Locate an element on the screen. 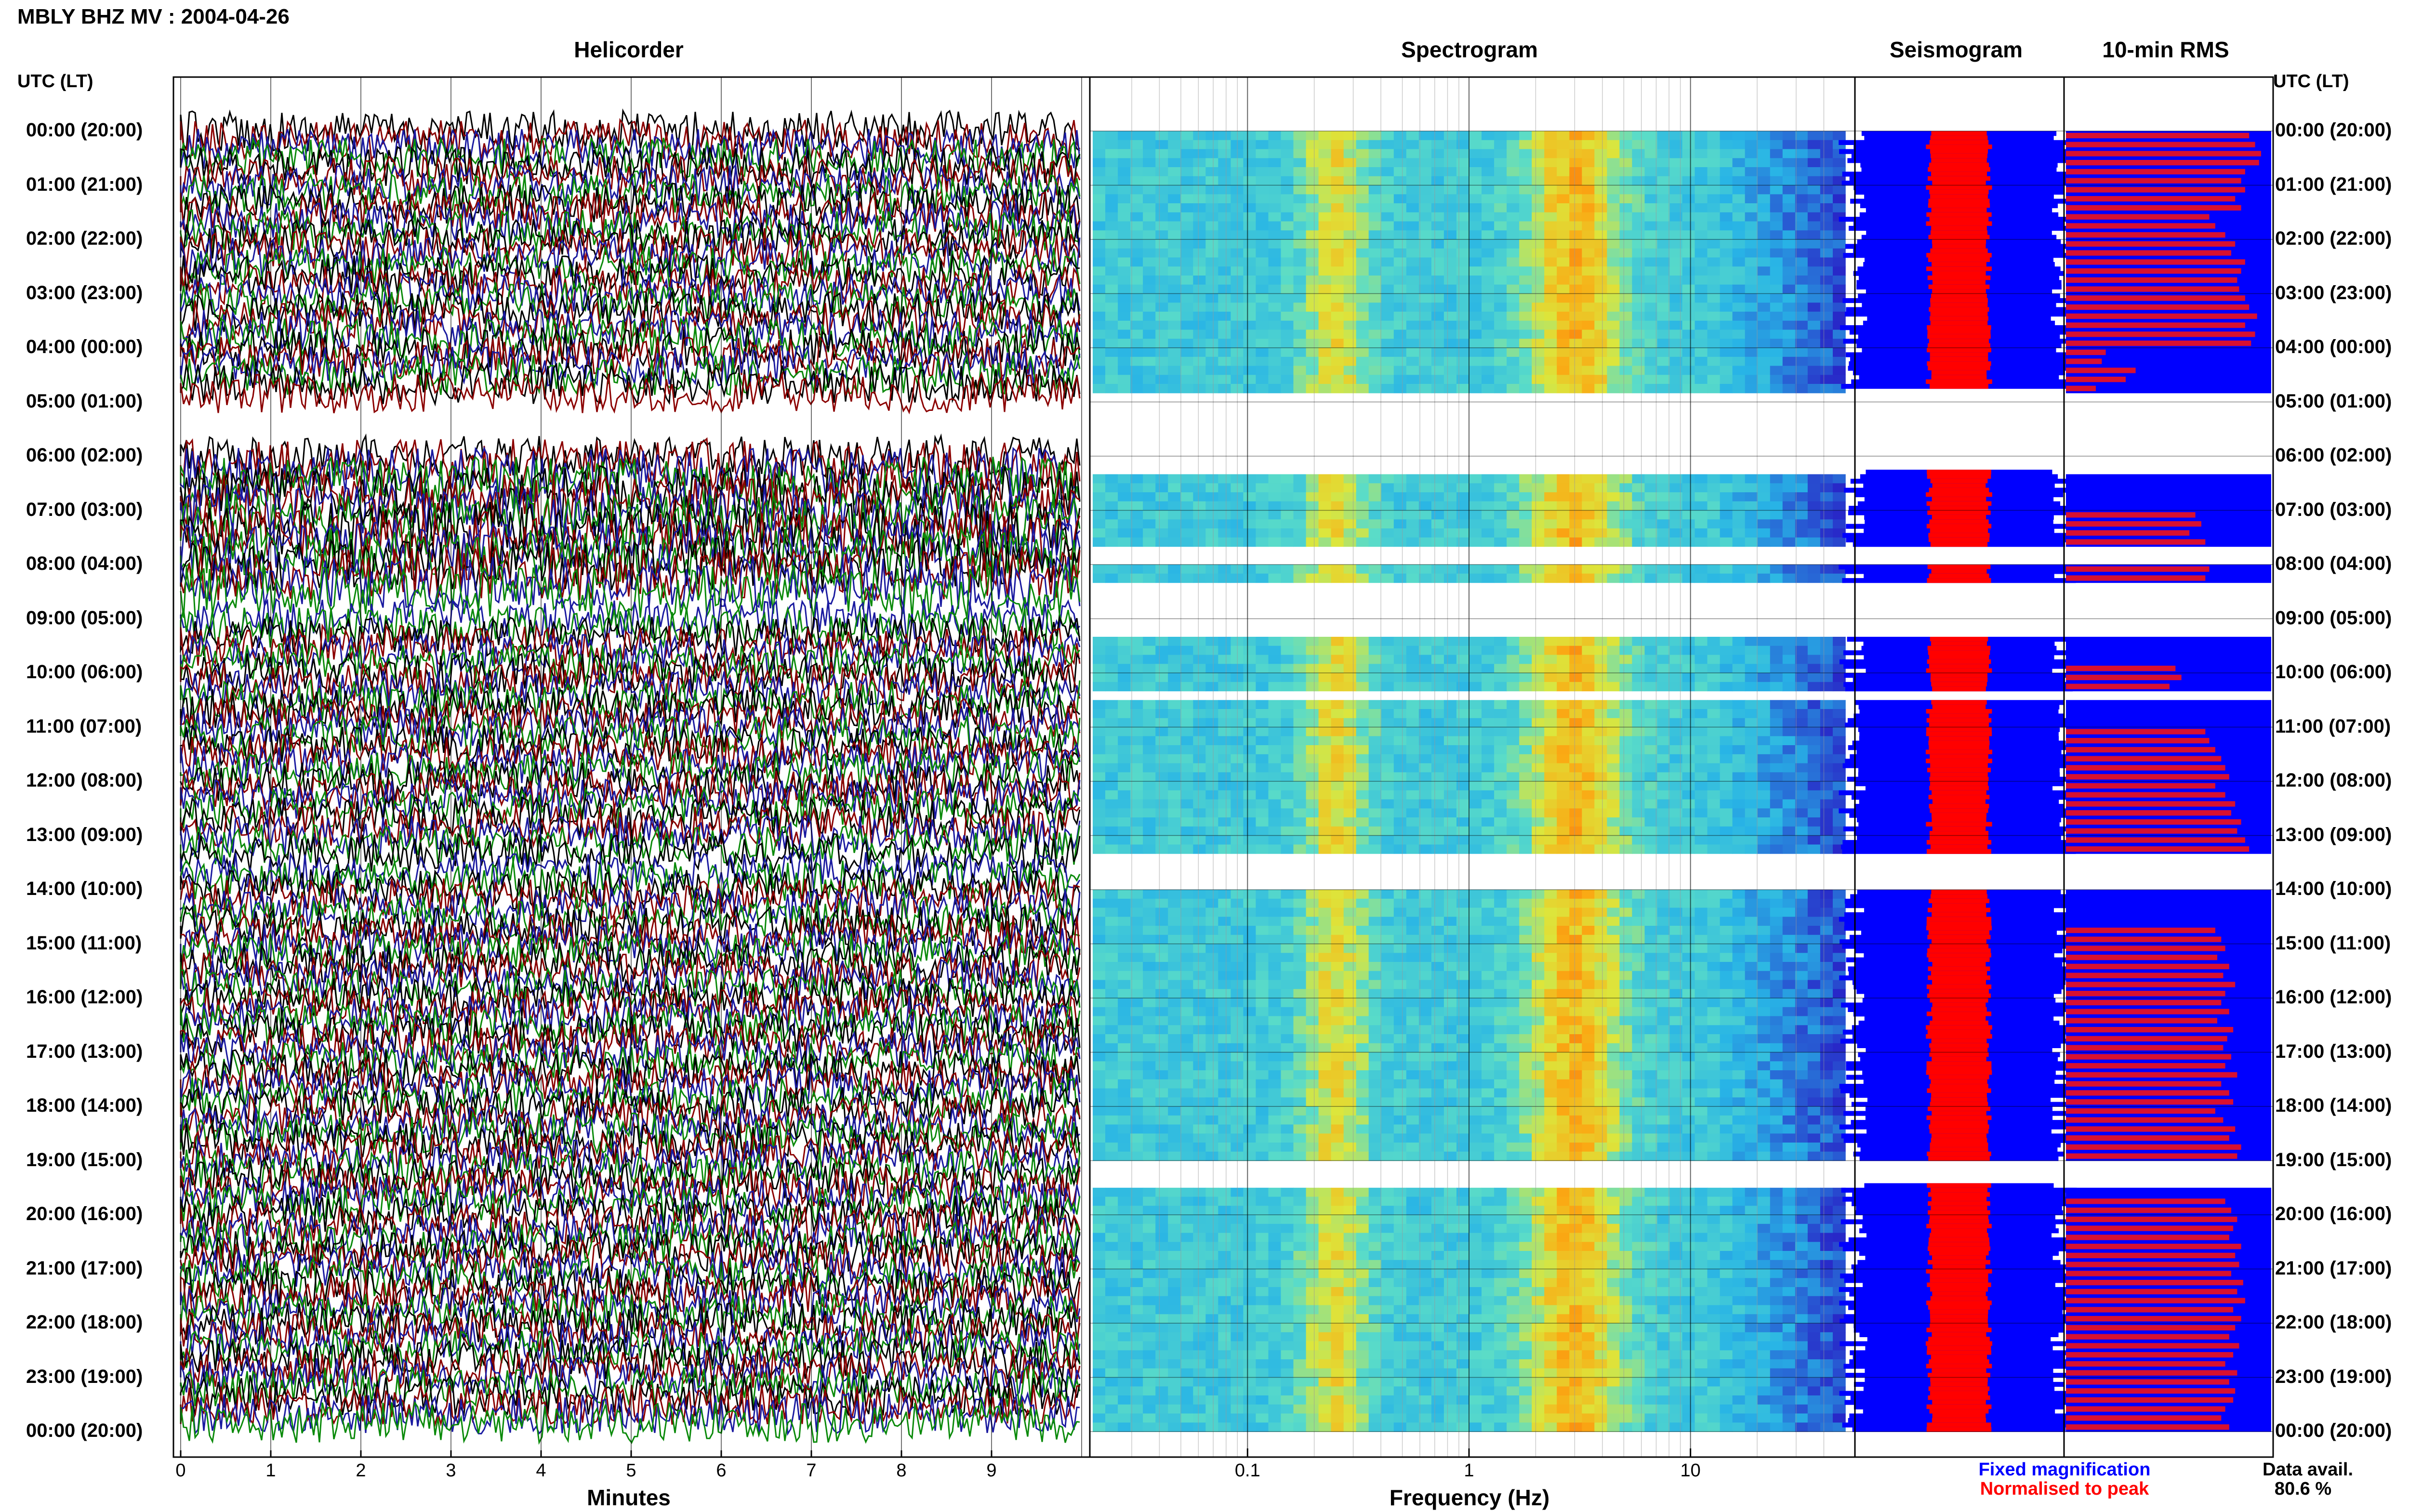 Image resolution: width=2409 pixels, height=1512 pixels. hour-label: 02:00 (22:00) is located at coordinates (2333, 238).